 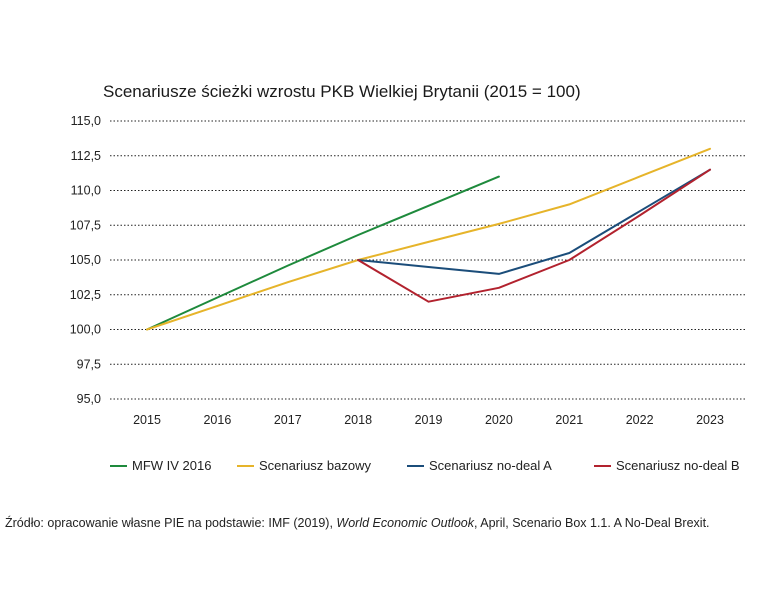 I want to click on legend-label: Scenariusz bazowy, so click(x=315, y=465).